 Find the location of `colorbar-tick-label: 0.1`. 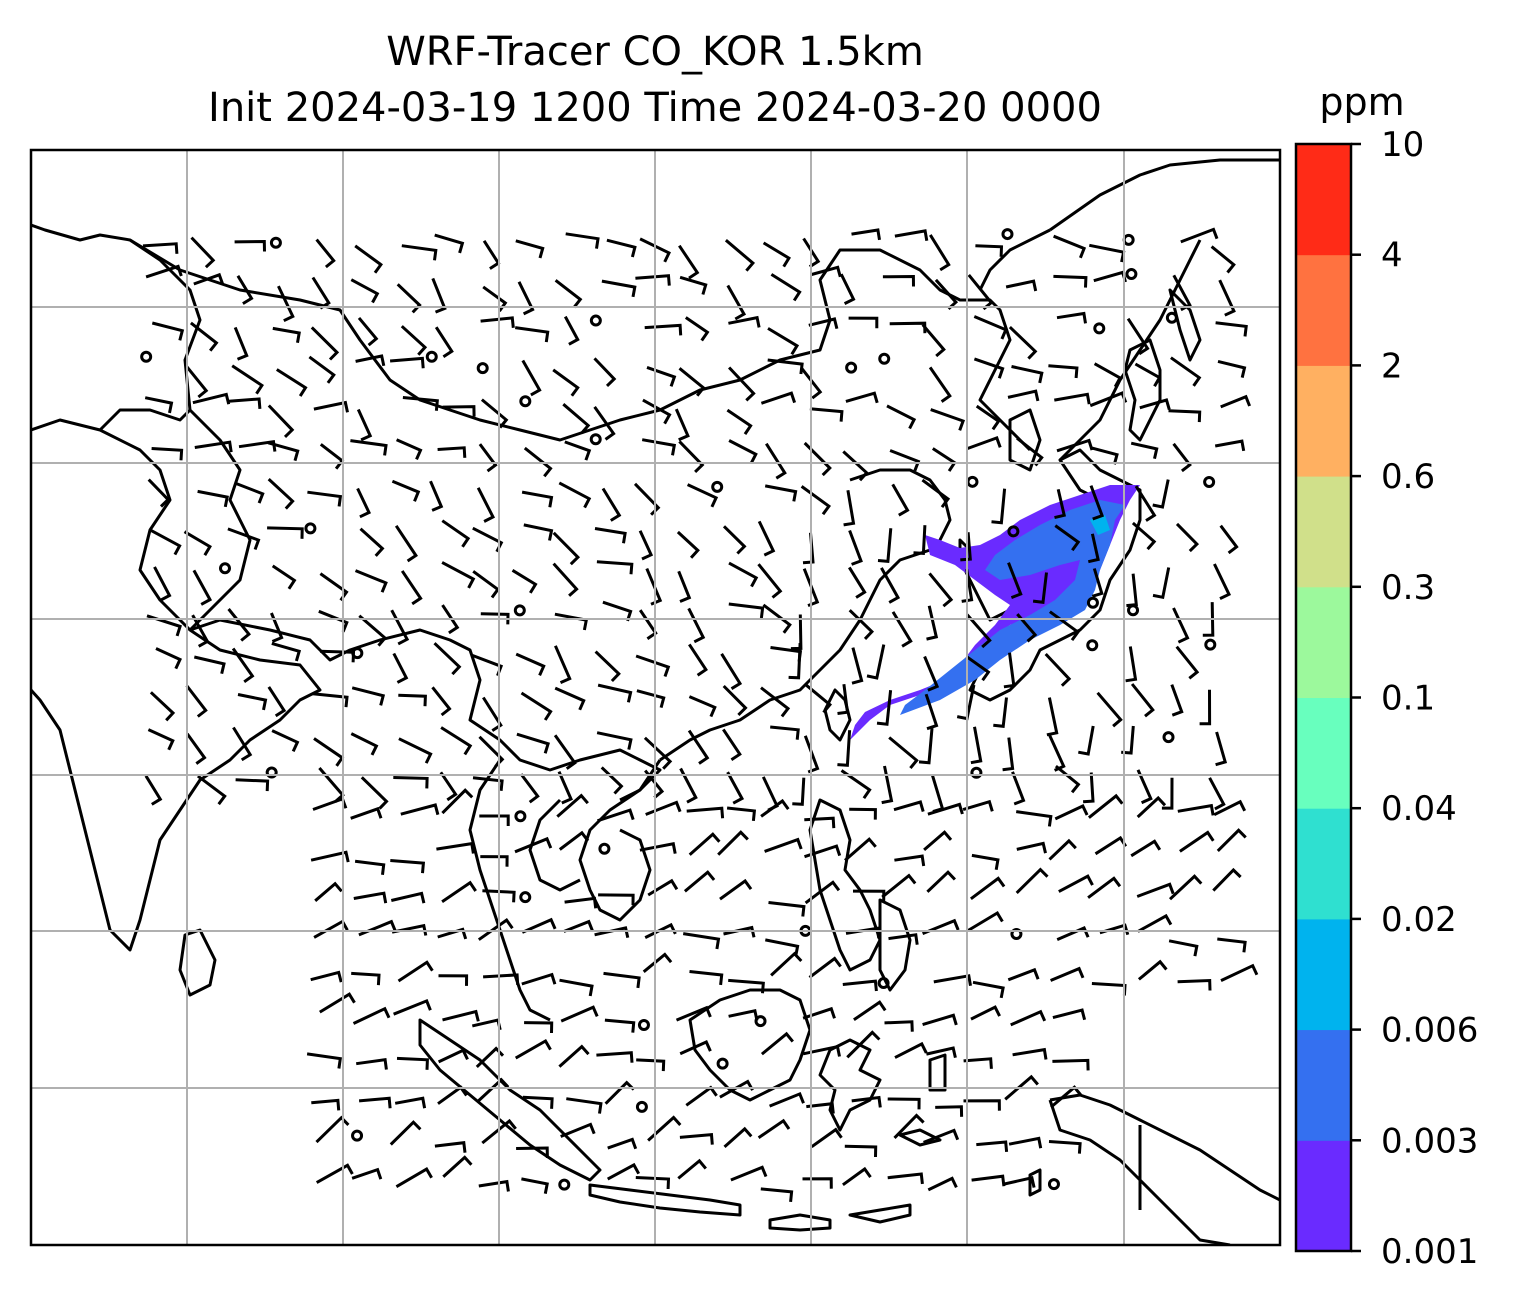

colorbar-tick-label: 0.1 is located at coordinates (1408, 699).